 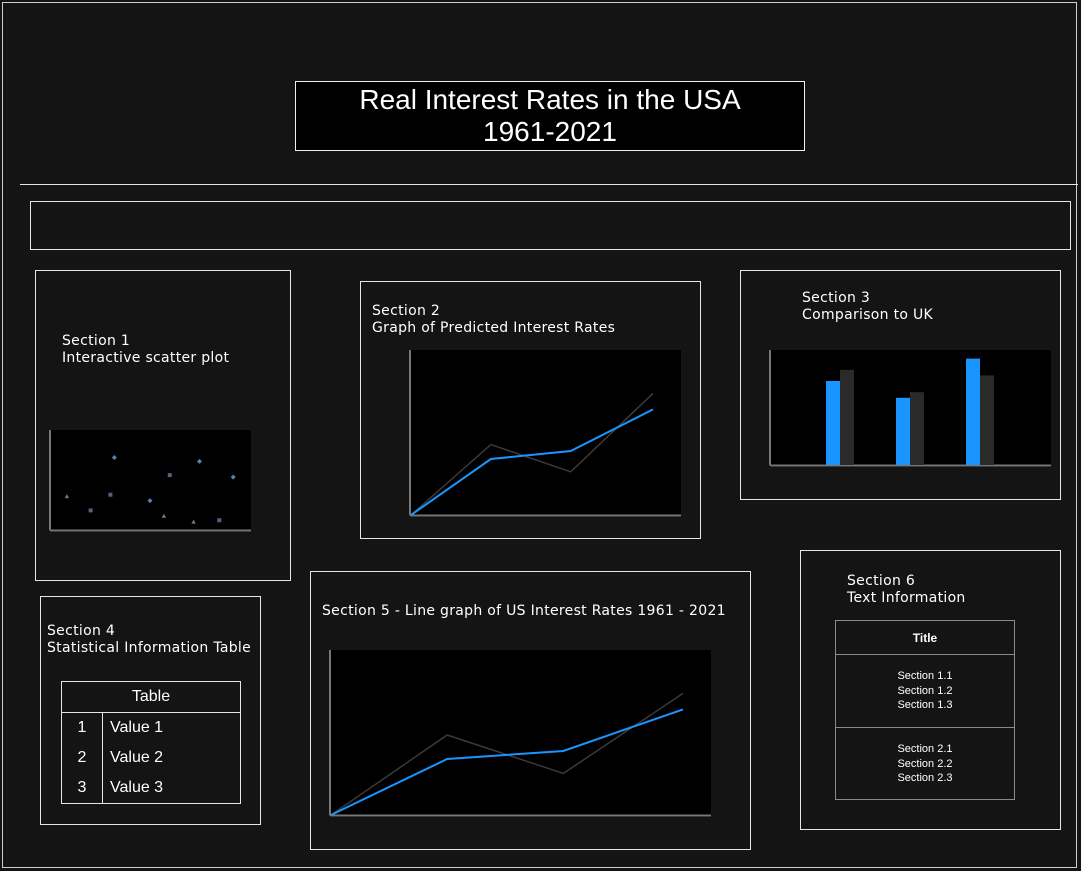 I want to click on scatter-plot, so click(x=150, y=481).